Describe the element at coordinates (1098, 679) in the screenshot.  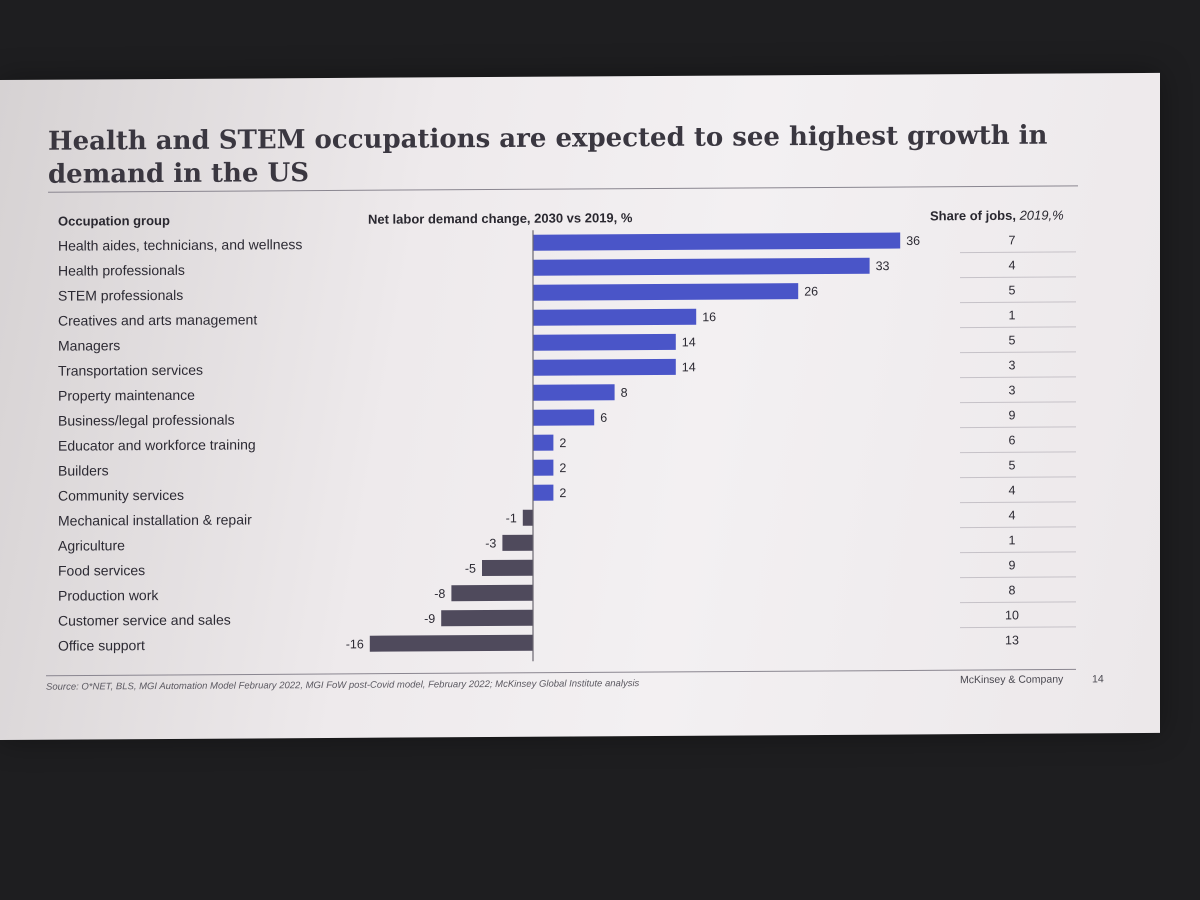
I see `page-number: 14` at that location.